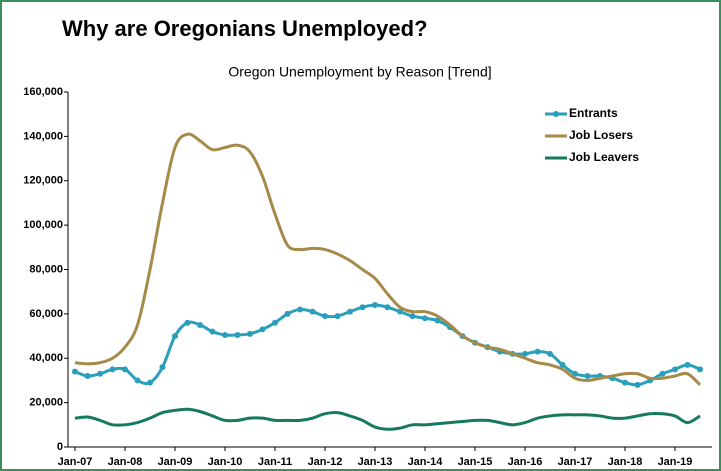 The height and width of the screenshot is (471, 721). Describe the element at coordinates (43, 92) in the screenshot. I see `y-tick-label: 160,000` at that location.